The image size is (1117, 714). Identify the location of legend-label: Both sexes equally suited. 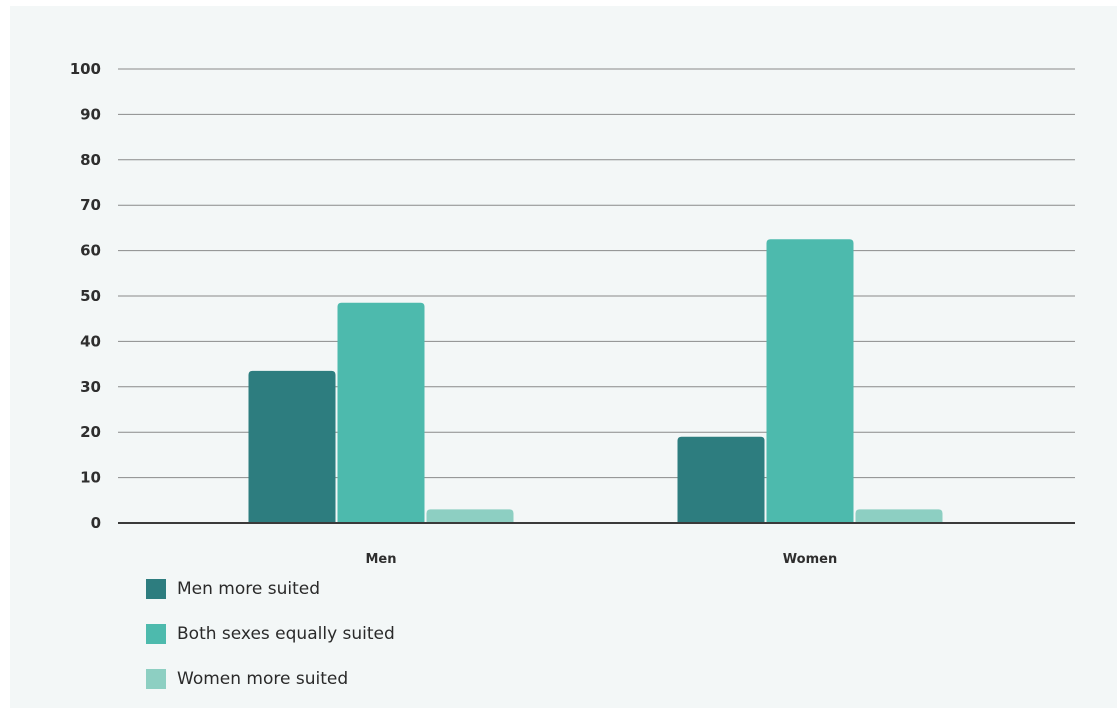
(286, 634).